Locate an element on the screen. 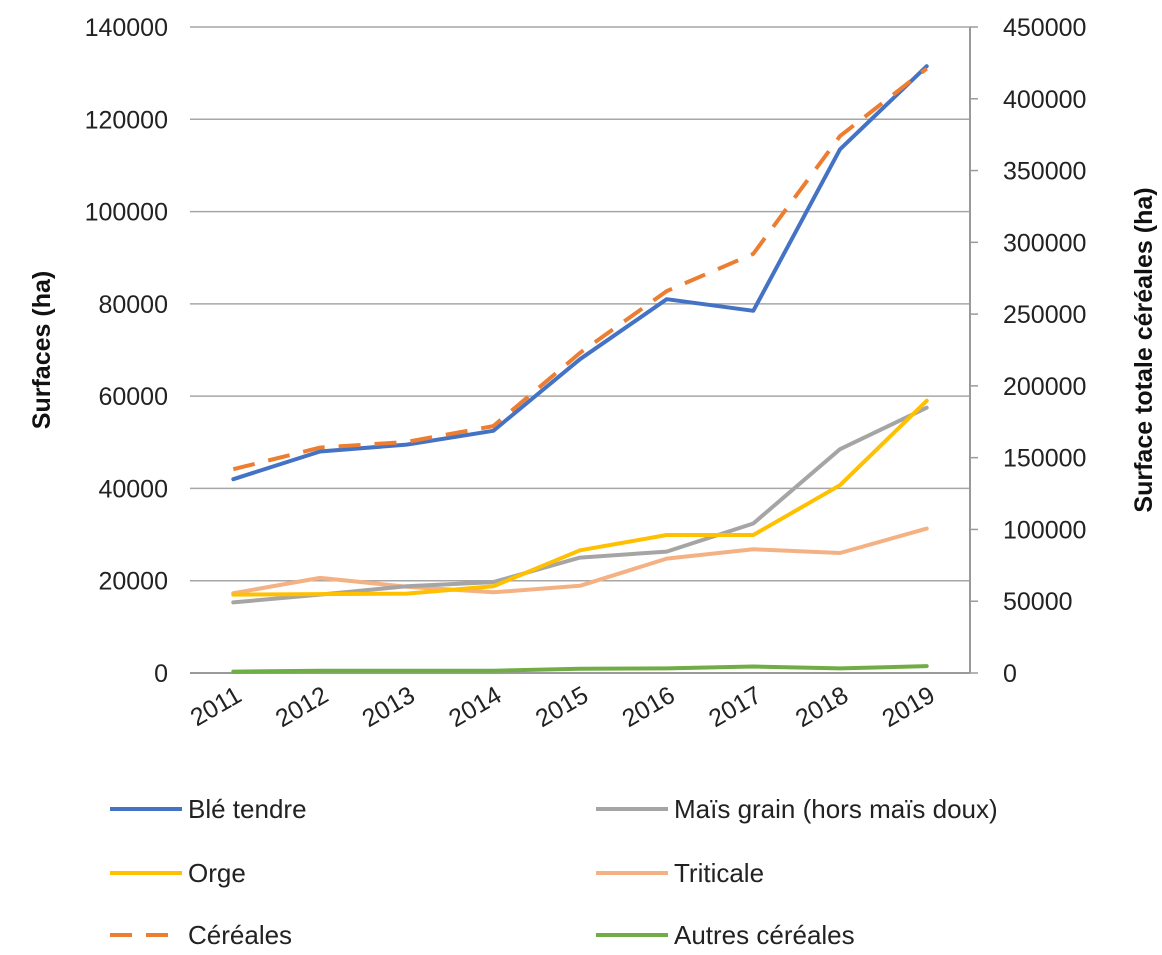 This screenshot has height=955, width=1162. y2-axis-title: Surface totale céréales (ha) is located at coordinates (1144, 349).